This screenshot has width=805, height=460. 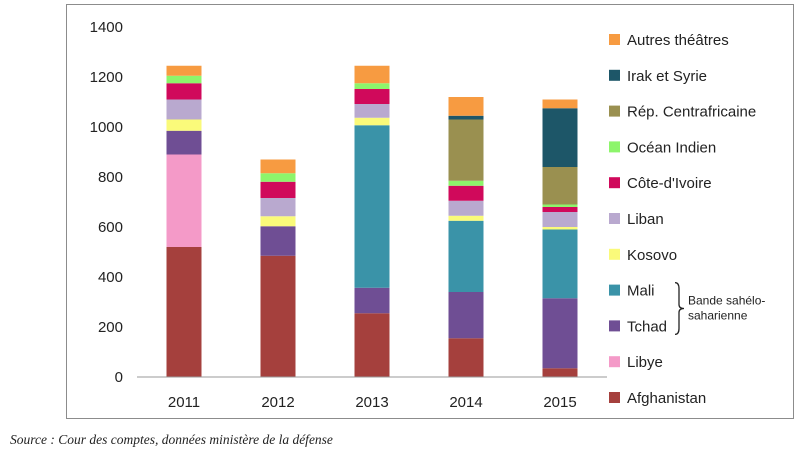 What do you see at coordinates (560, 137) in the screenshot?
I see `bar-segment-2015-irak-et-syrie` at bounding box center [560, 137].